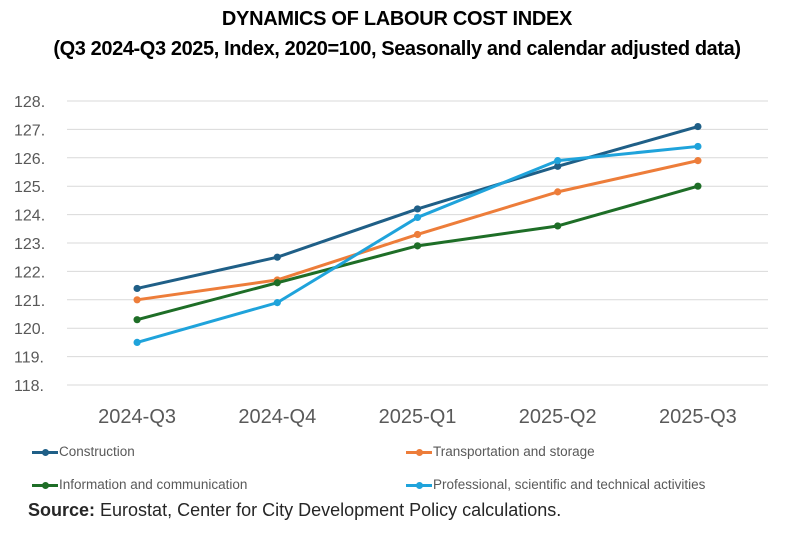  I want to click on y-tick-label: 127., so click(29, 130).